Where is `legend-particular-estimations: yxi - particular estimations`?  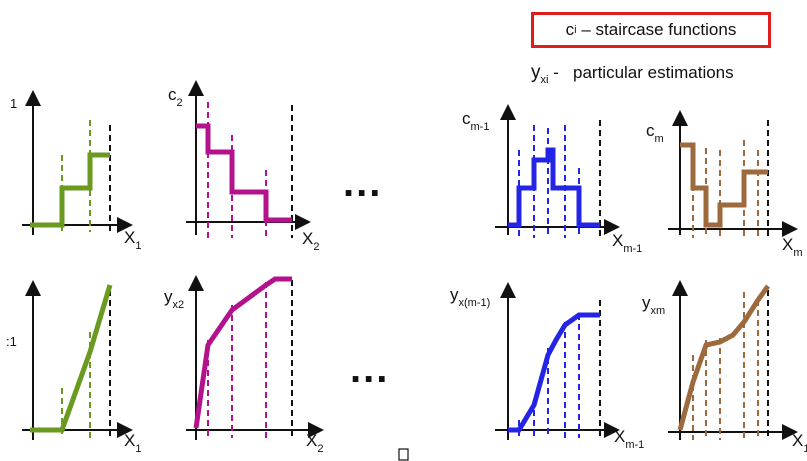
legend-particular-estimations: yxi - particular estimations is located at coordinates (632, 74).